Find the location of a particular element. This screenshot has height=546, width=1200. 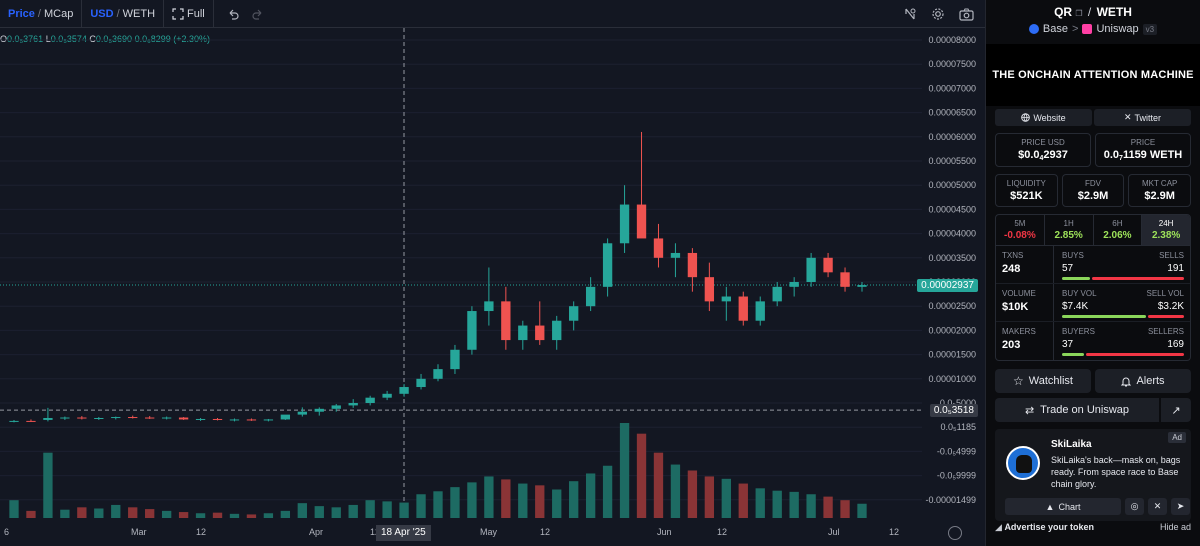

time-axis-label: Mar is located at coordinates (139, 532).